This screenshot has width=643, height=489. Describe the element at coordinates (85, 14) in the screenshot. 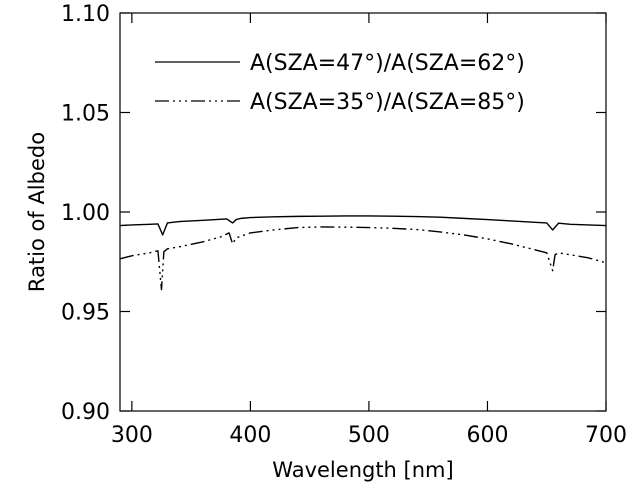

I see `y-tick-label-1.10: 1.10` at that location.